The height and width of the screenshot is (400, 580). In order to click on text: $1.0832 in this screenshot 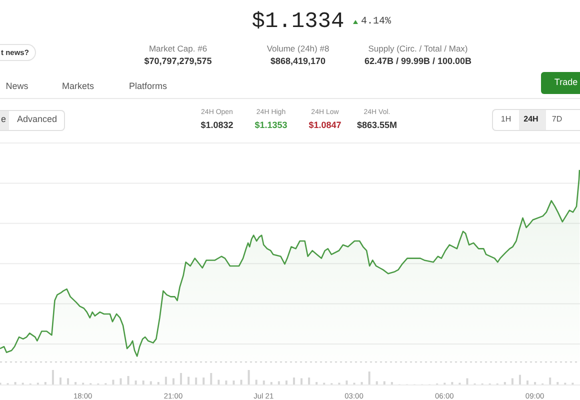, I will do `click(217, 125)`.